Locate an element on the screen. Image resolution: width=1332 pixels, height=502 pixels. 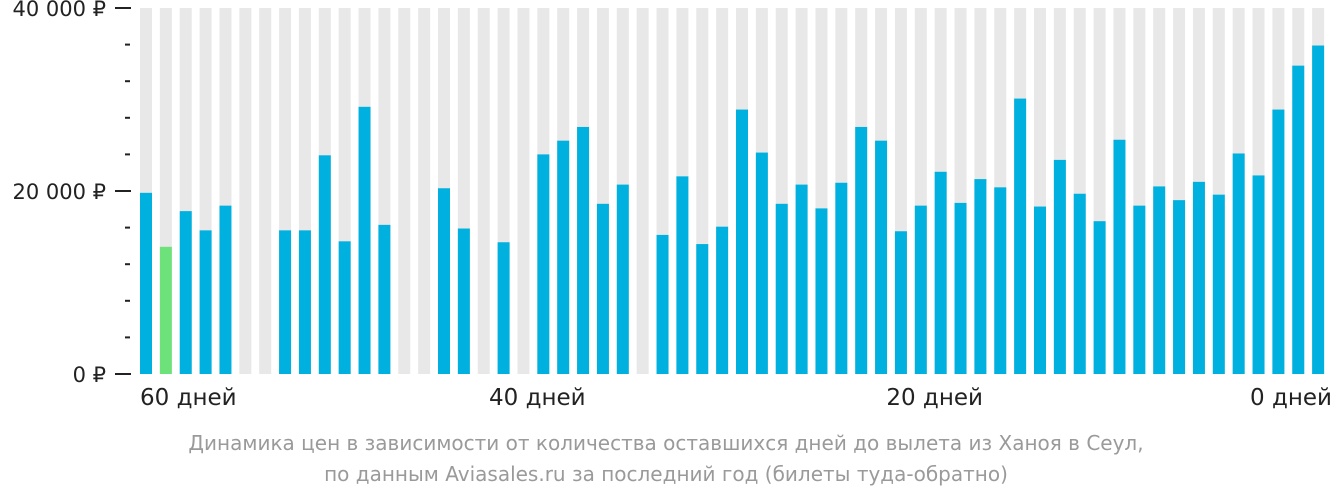
y-axis: 0 ₽ 20 000 ₽ 40 000 ₽ is located at coordinates (71, 193).